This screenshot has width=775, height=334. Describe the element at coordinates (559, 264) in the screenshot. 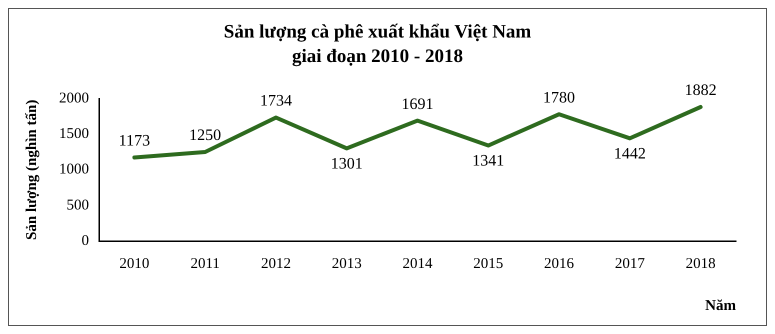

I see `x-tick-label: 2016` at that location.